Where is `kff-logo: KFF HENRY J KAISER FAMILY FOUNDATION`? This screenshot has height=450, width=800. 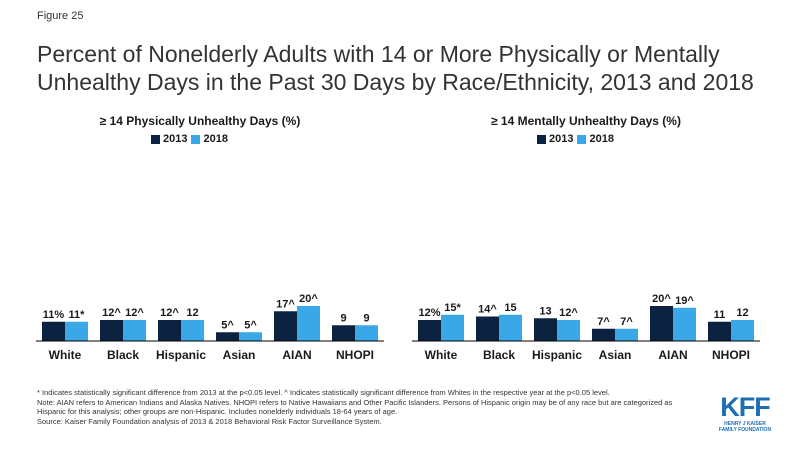
kff-logo: KFF HENRY J KAISER FAMILY FOUNDATION is located at coordinates (745, 413).